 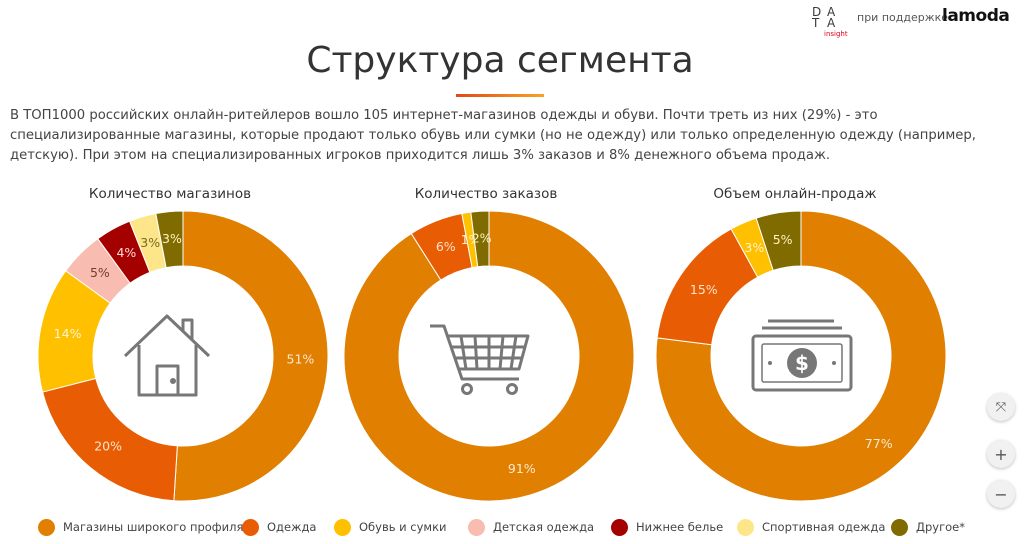 What do you see at coordinates (817, 12) in the screenshot?
I see `logo-letter: D` at bounding box center [817, 12].